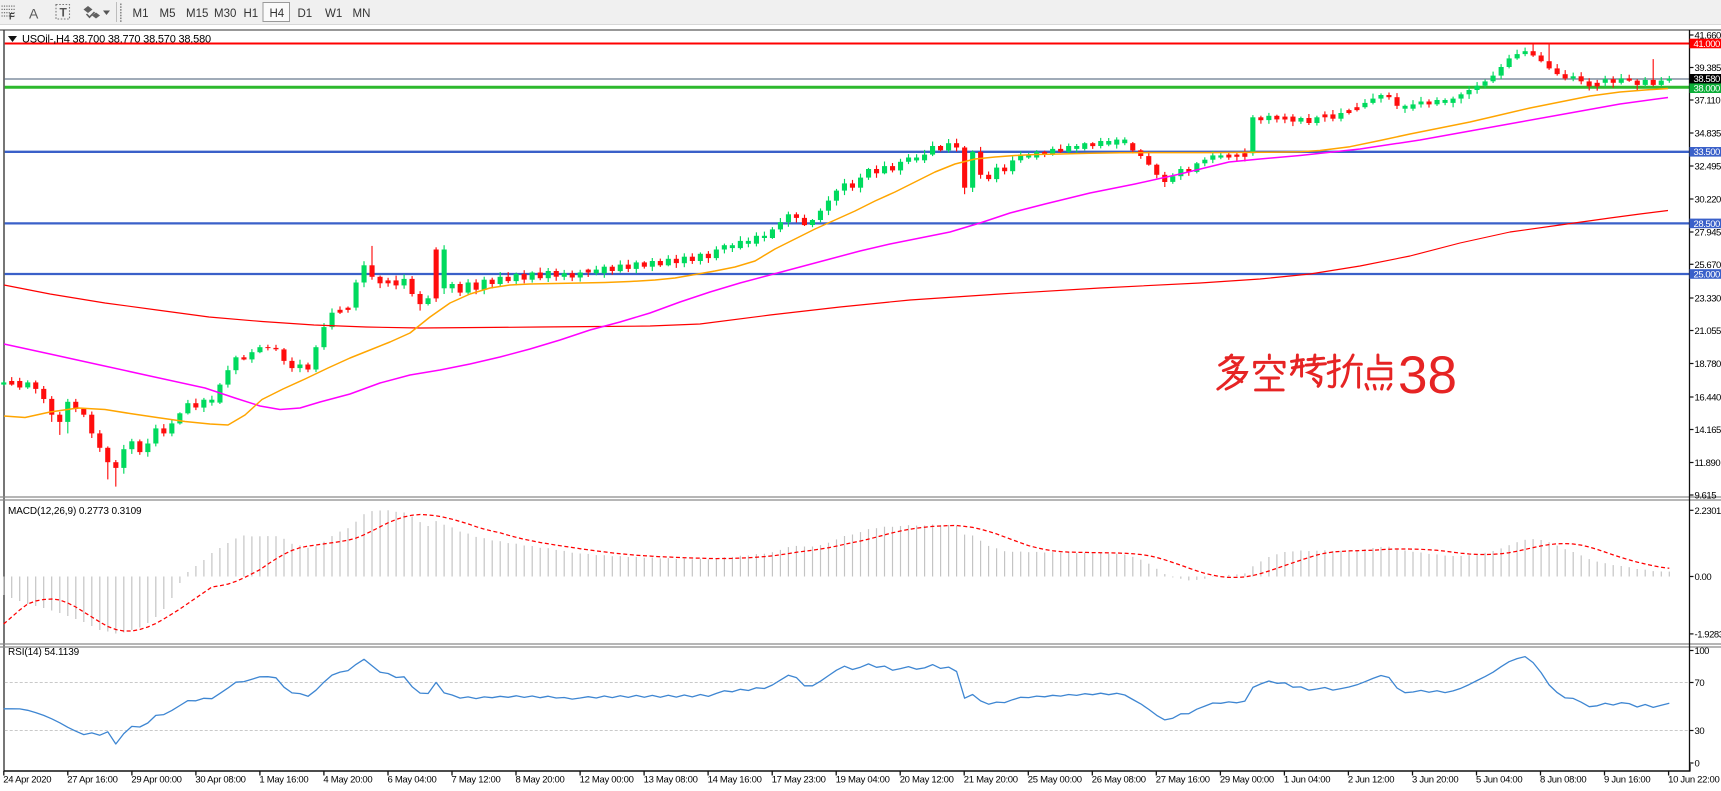 The width and height of the screenshot is (1721, 791). What do you see at coordinates (1708, 101) in the screenshot?
I see `svg-text: 37.110` at bounding box center [1708, 101].